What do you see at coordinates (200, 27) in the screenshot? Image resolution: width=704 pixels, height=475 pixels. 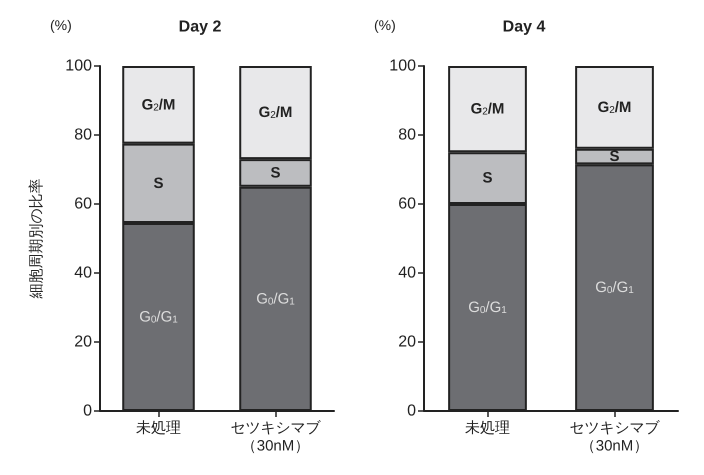 I see `chart-title: Day 2` at bounding box center [200, 27].